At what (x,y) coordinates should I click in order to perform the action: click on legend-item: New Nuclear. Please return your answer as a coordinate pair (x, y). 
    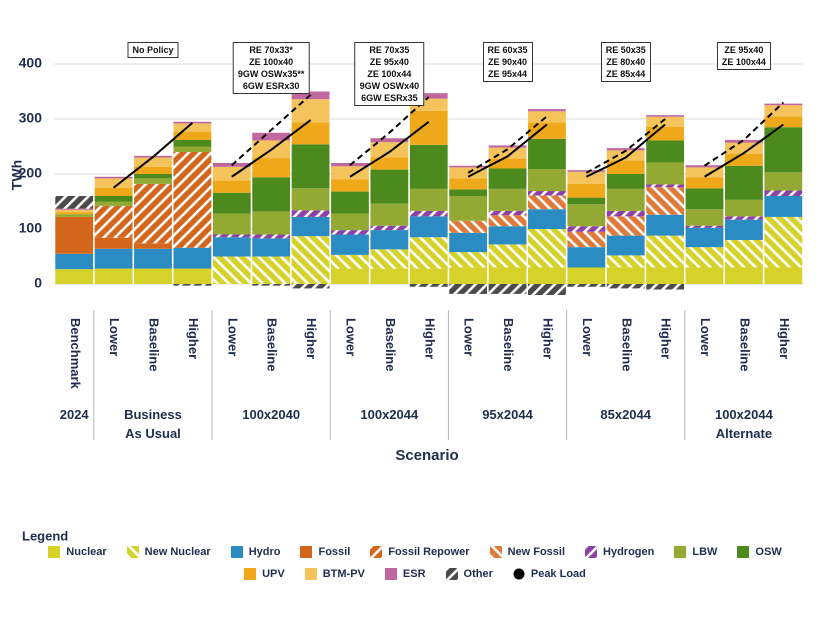
    Looking at the image, I should click on (168, 552).